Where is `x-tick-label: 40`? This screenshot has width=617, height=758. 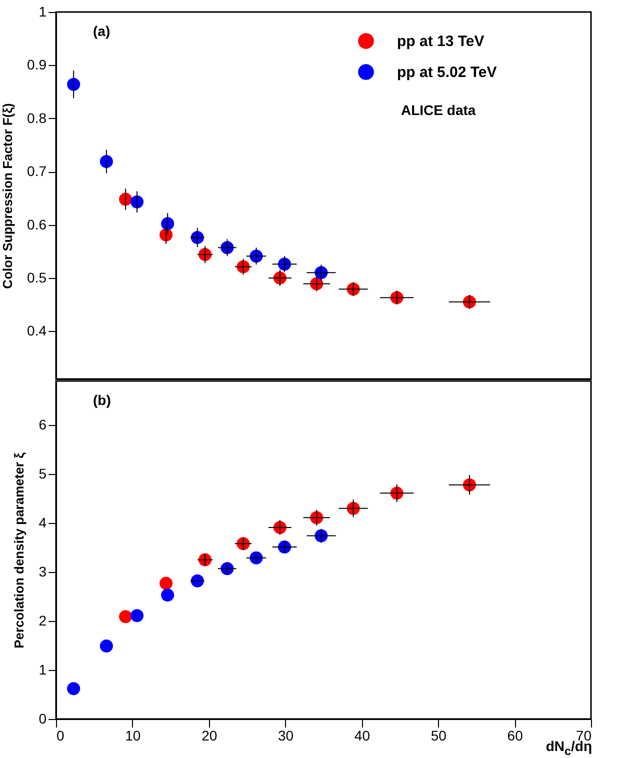
x-tick-label: 40 is located at coordinates (362, 736).